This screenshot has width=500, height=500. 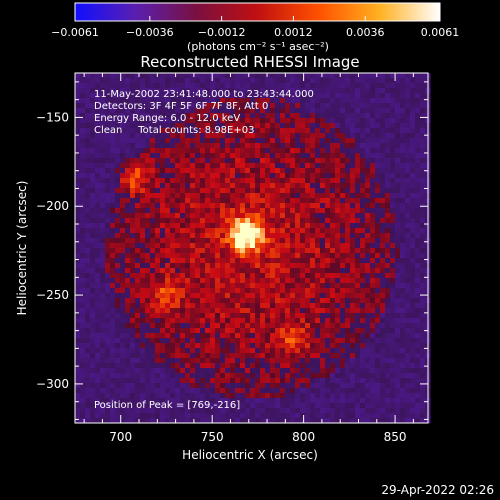 What do you see at coordinates (52, 384) in the screenshot?
I see `y-tick-label: −300` at bounding box center [52, 384].